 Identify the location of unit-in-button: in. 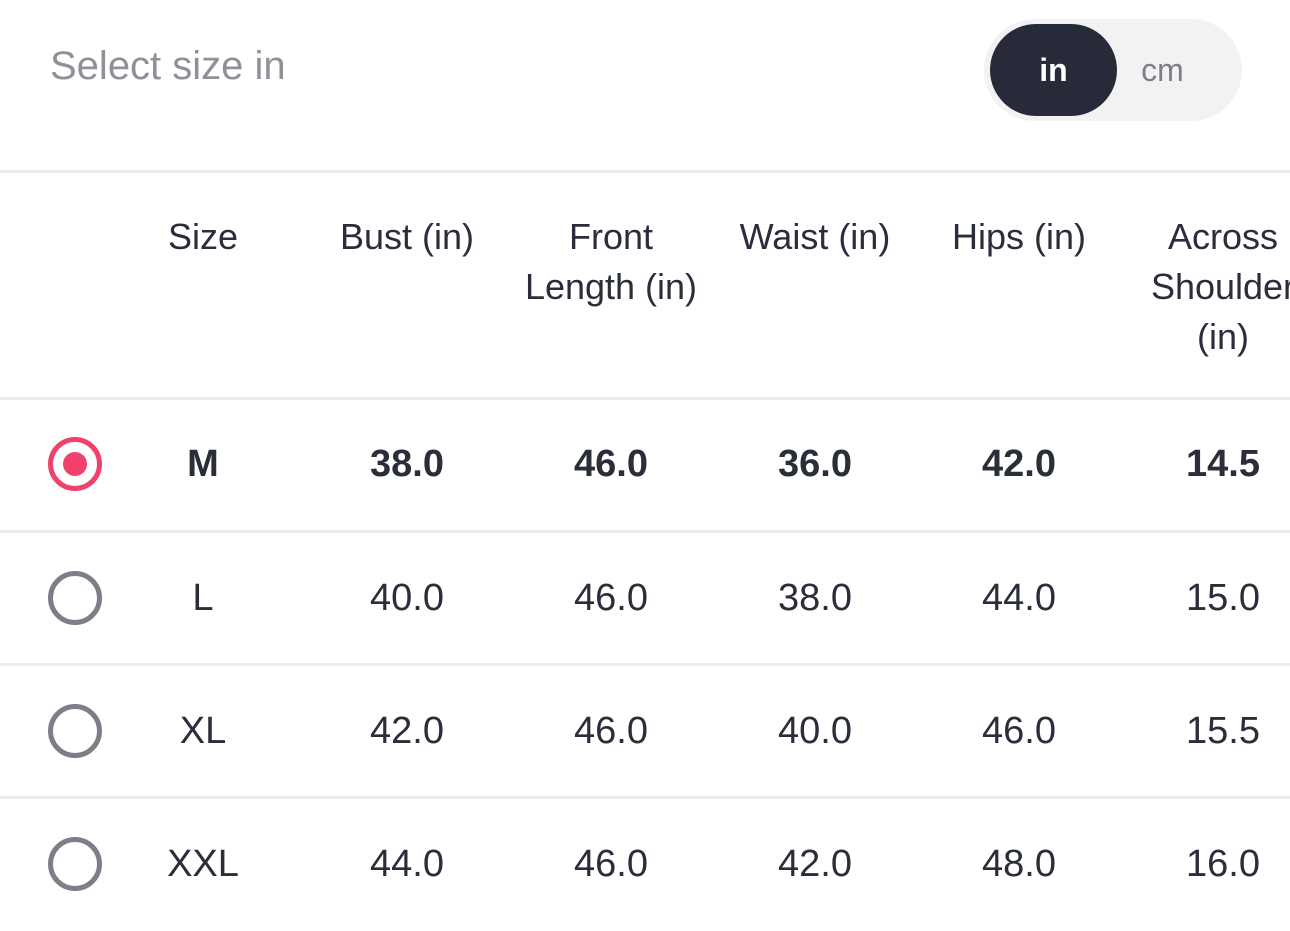
(1053, 70).